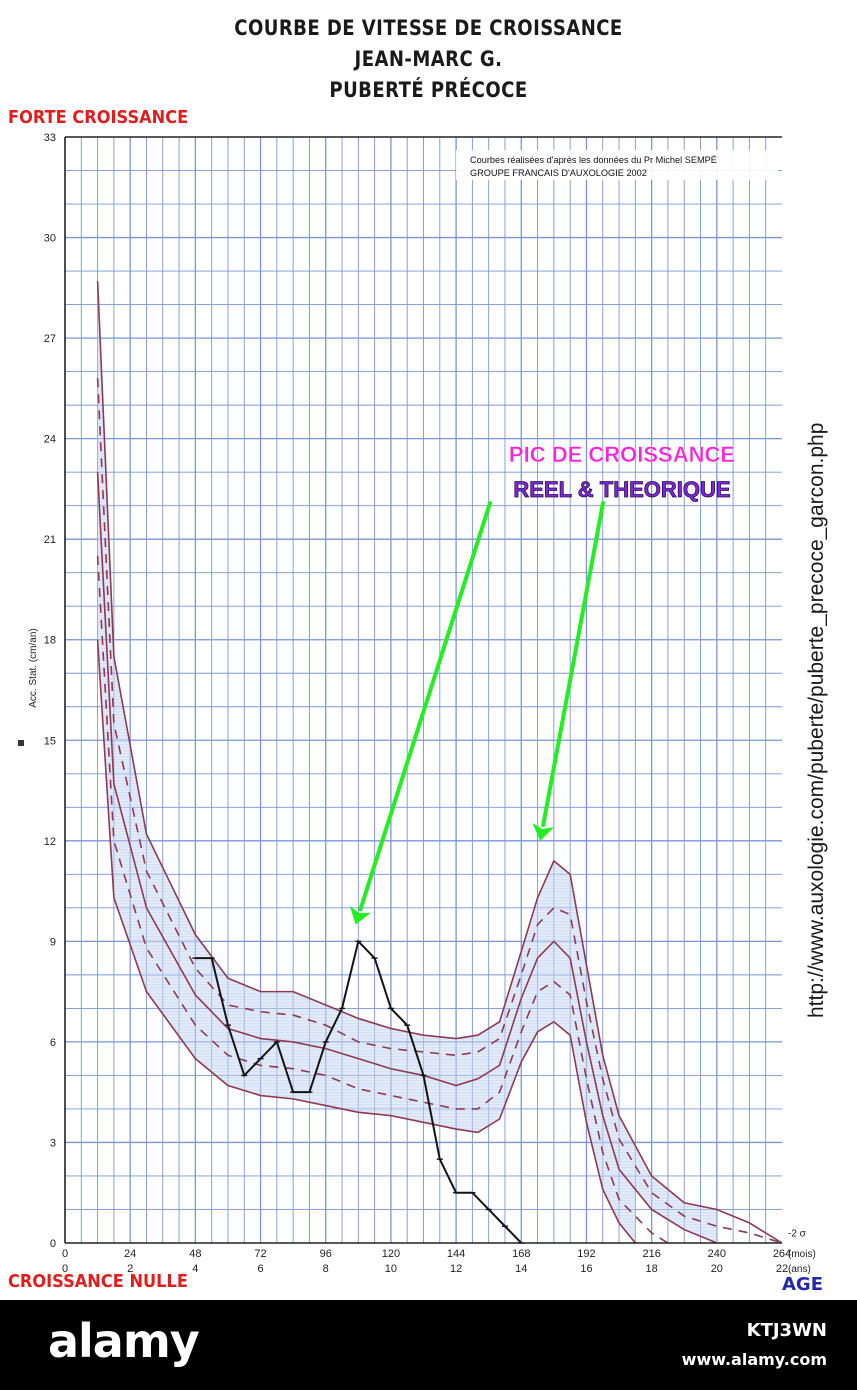  Describe the element at coordinates (586, 1254) in the screenshot. I see `x-tick-label-months: 192` at that location.